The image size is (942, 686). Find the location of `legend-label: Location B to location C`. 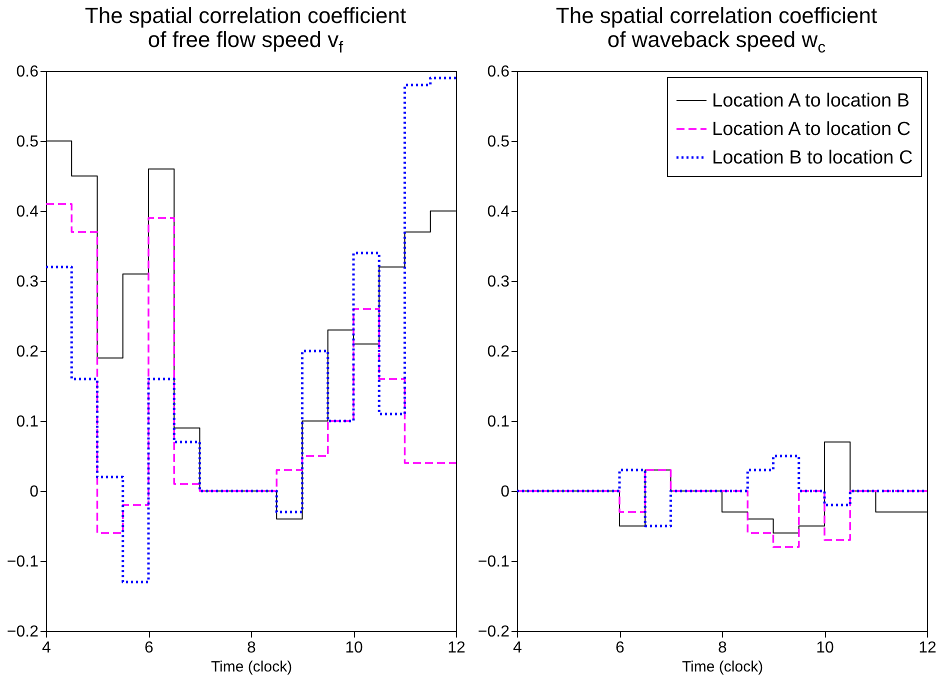

legend-label: Location B to location C is located at coordinates (812, 158).